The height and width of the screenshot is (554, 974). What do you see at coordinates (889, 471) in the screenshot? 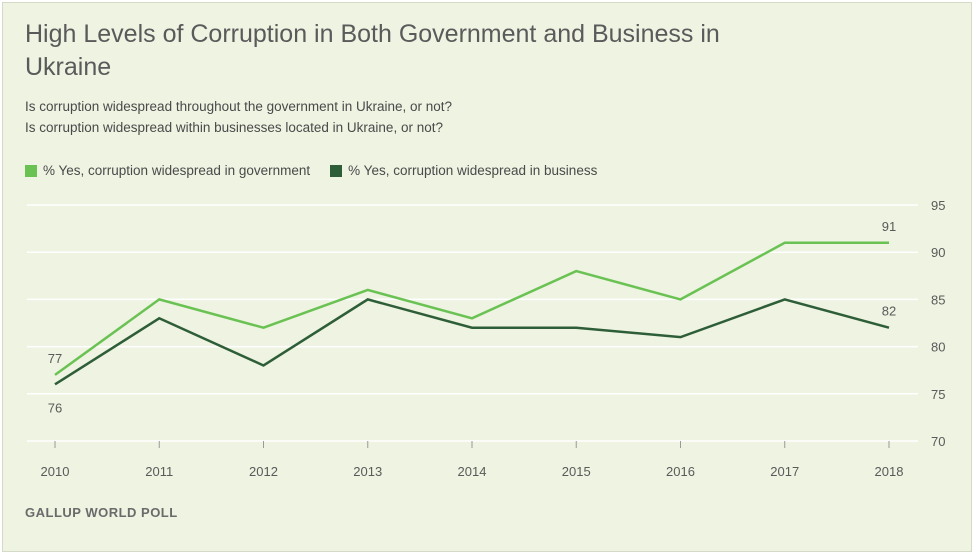
I see `x-tick-label-2018: 2018` at bounding box center [889, 471].